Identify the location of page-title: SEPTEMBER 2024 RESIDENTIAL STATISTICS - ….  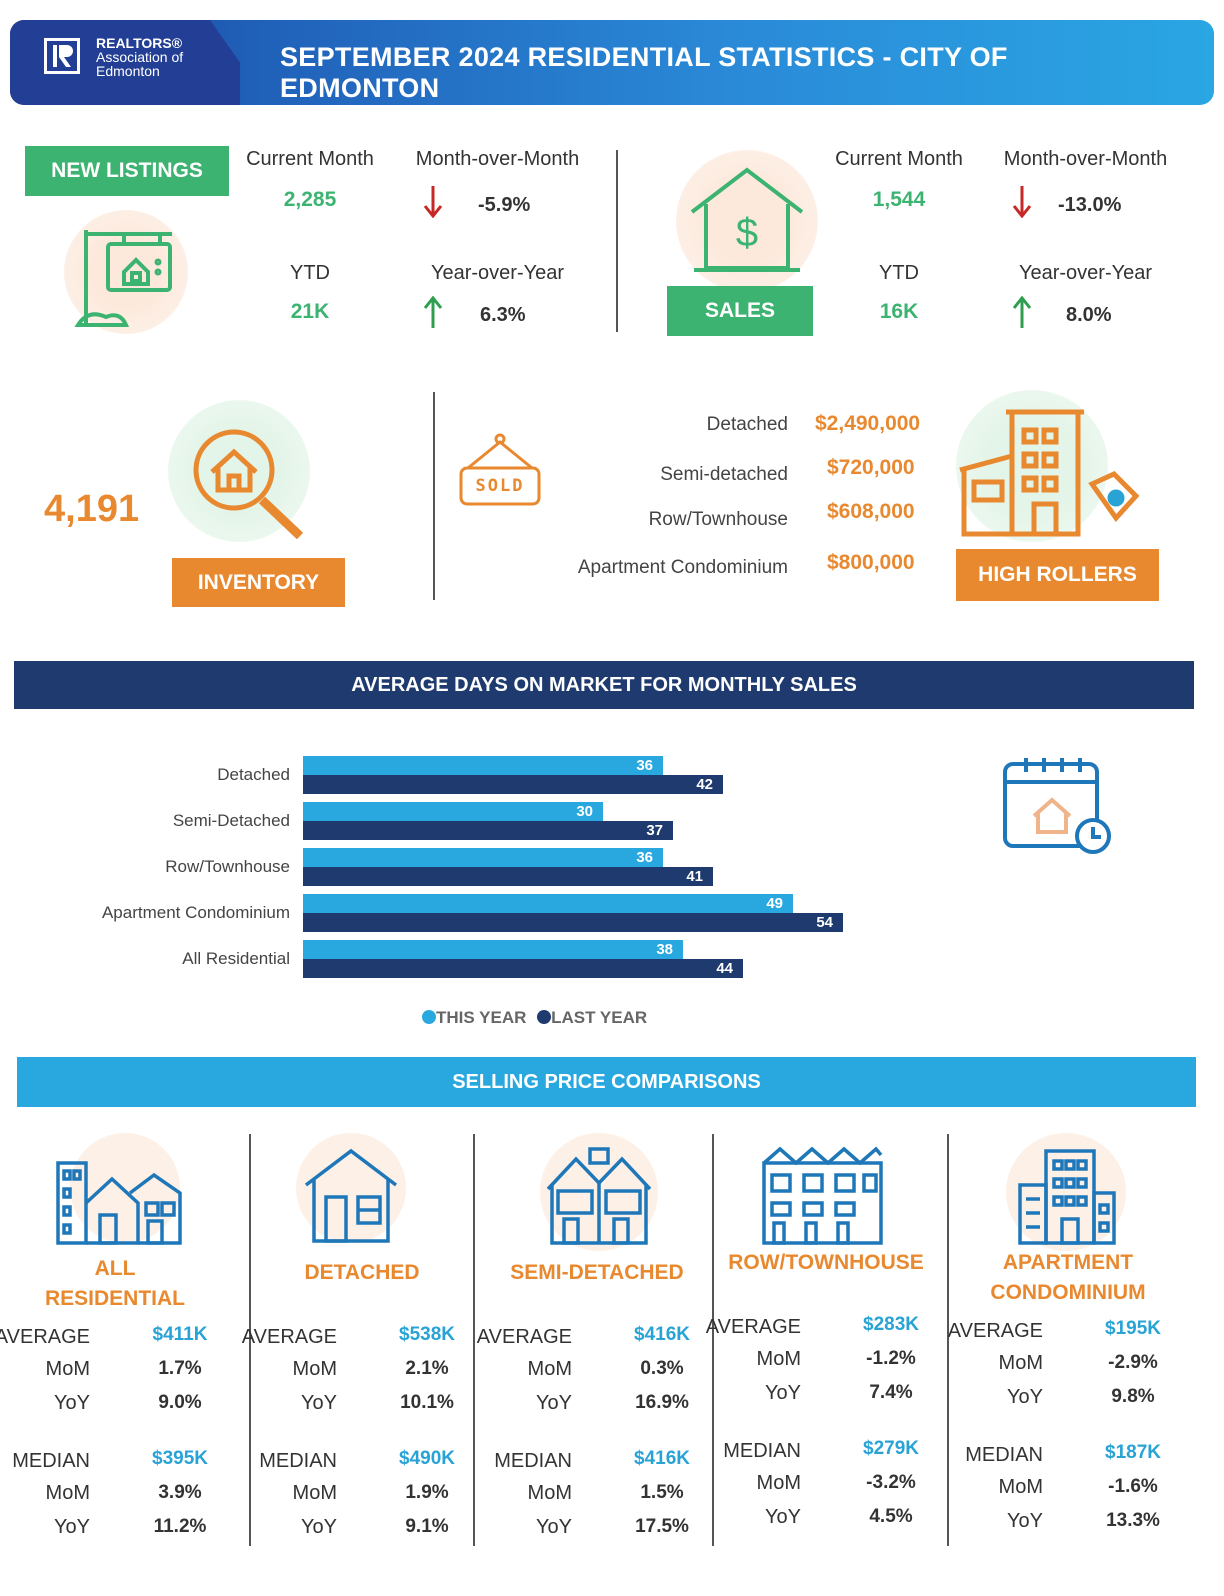
(644, 72).